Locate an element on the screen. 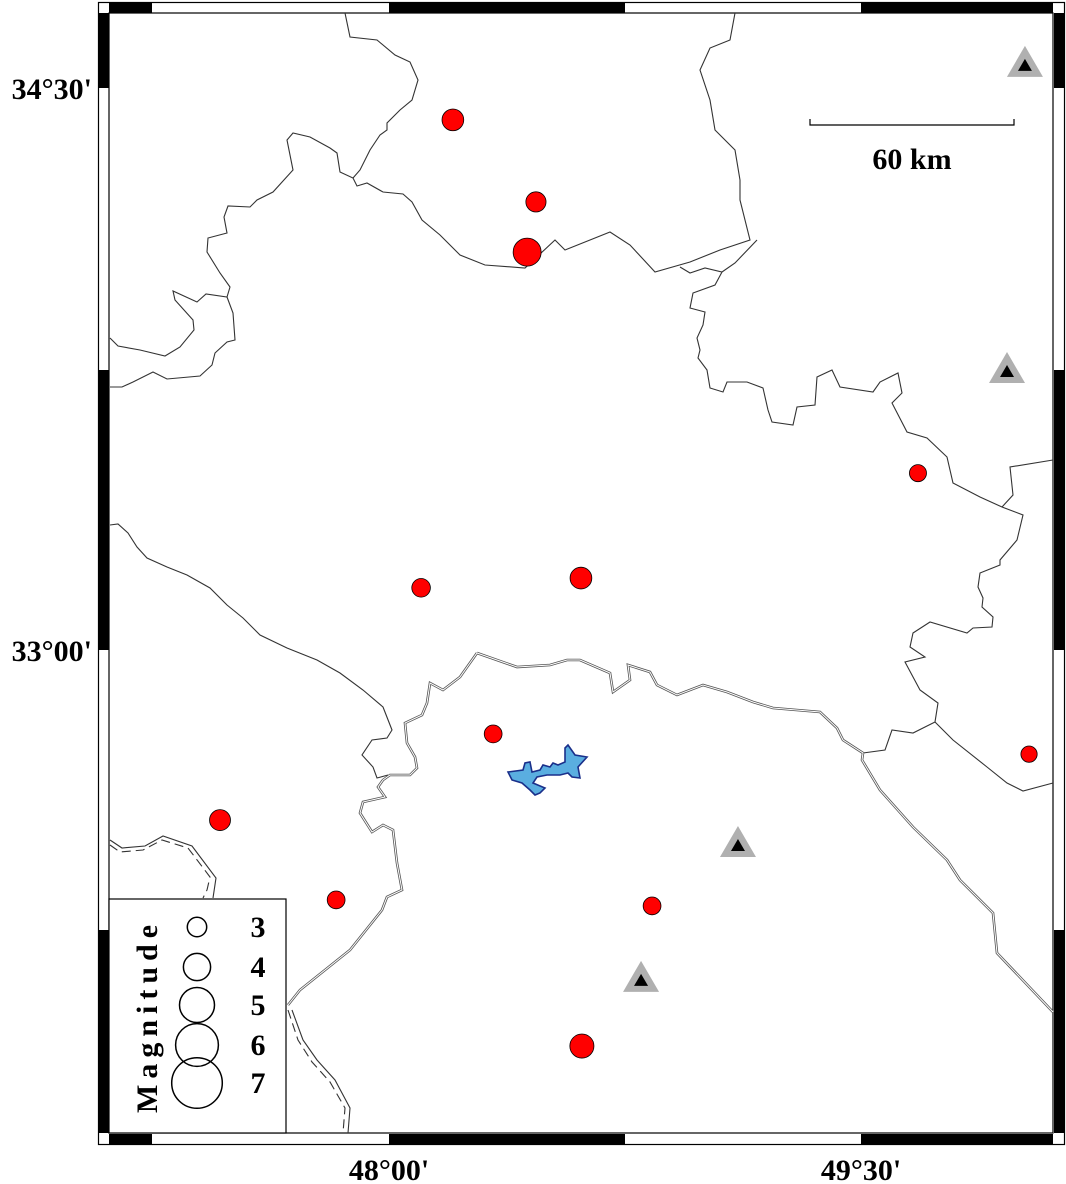  legend-label: 5 is located at coordinates (258, 1005).